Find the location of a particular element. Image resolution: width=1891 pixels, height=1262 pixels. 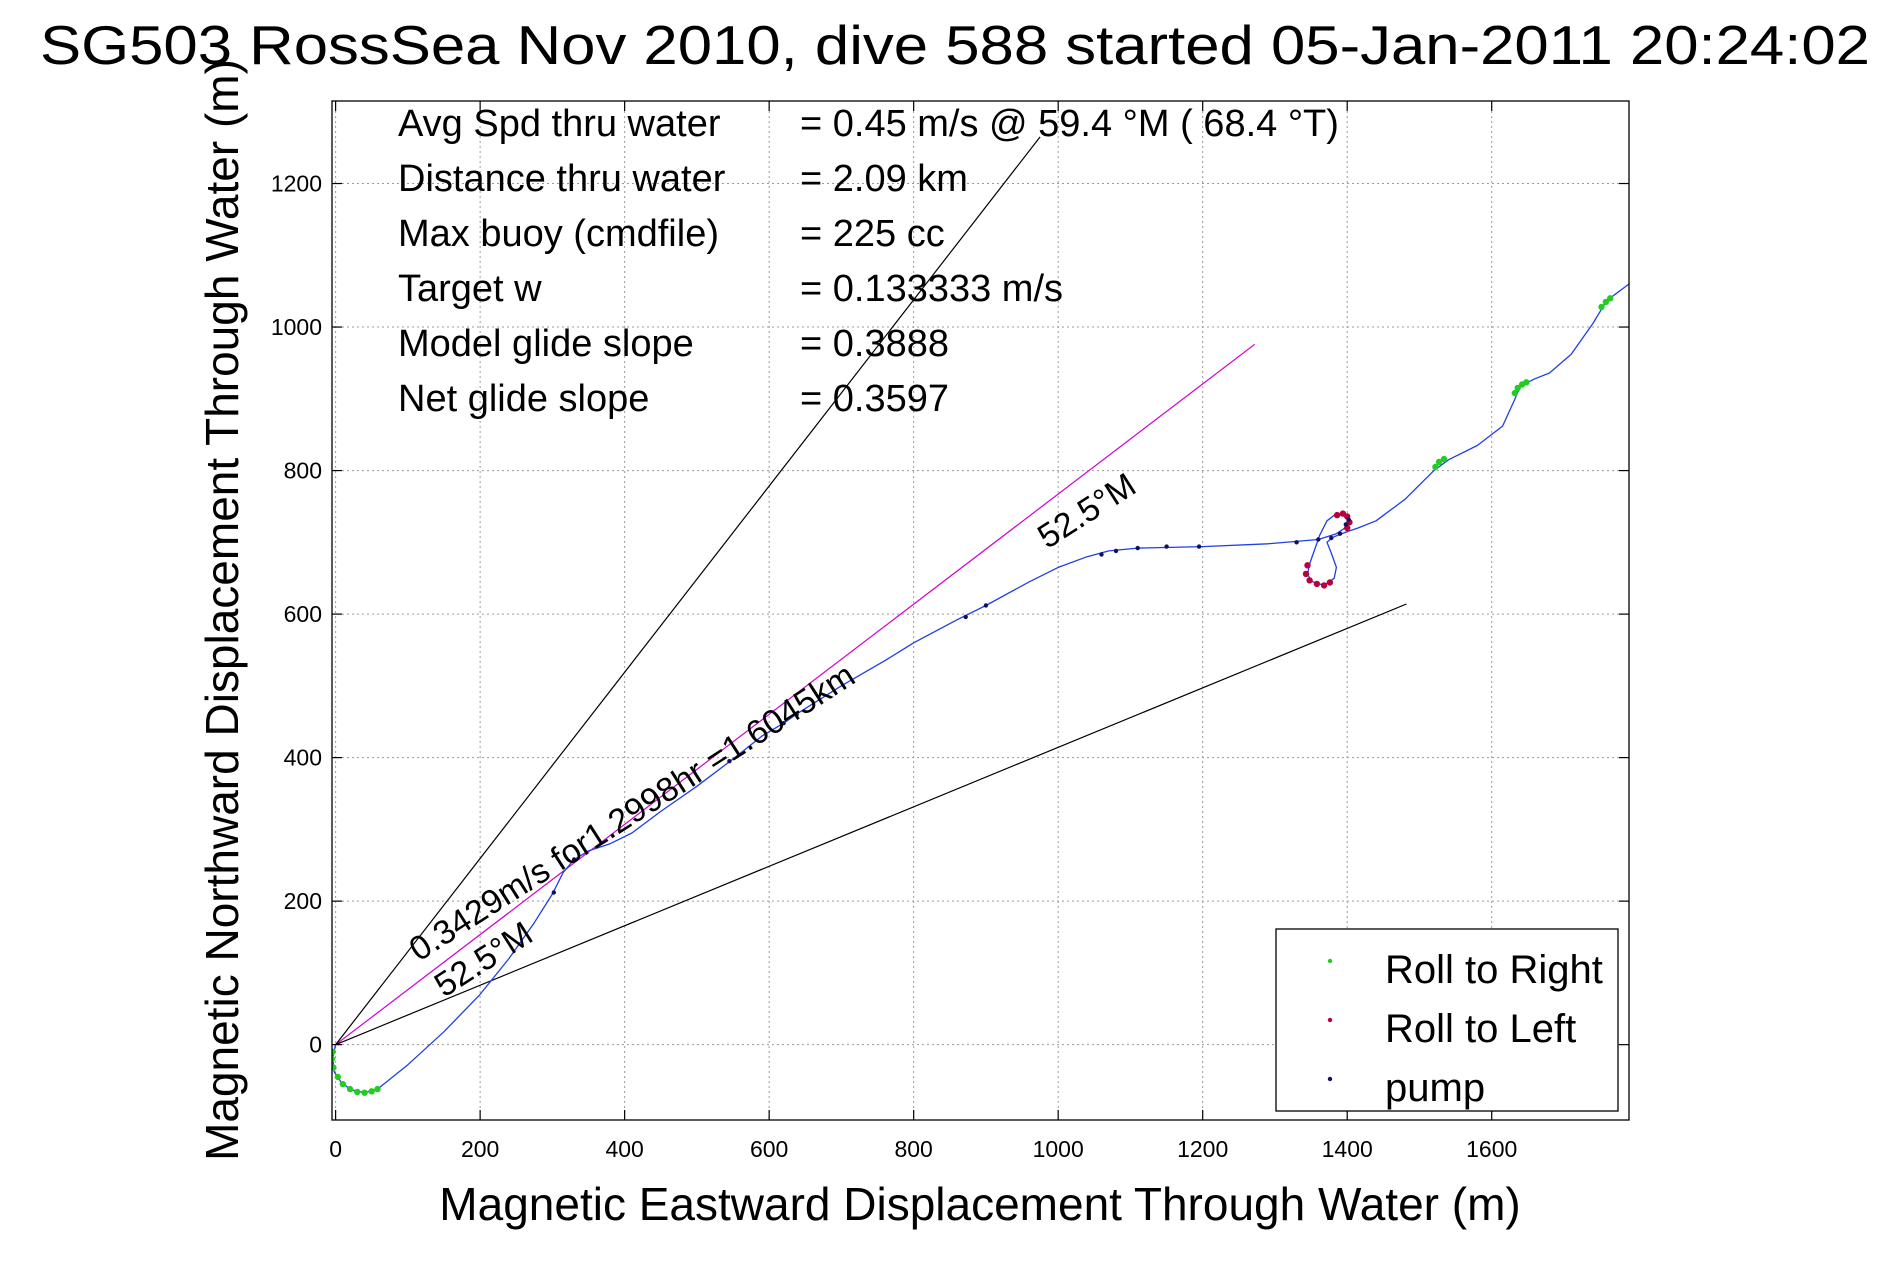

info-label: Avg Spd thru water is located at coordinates (559, 124).